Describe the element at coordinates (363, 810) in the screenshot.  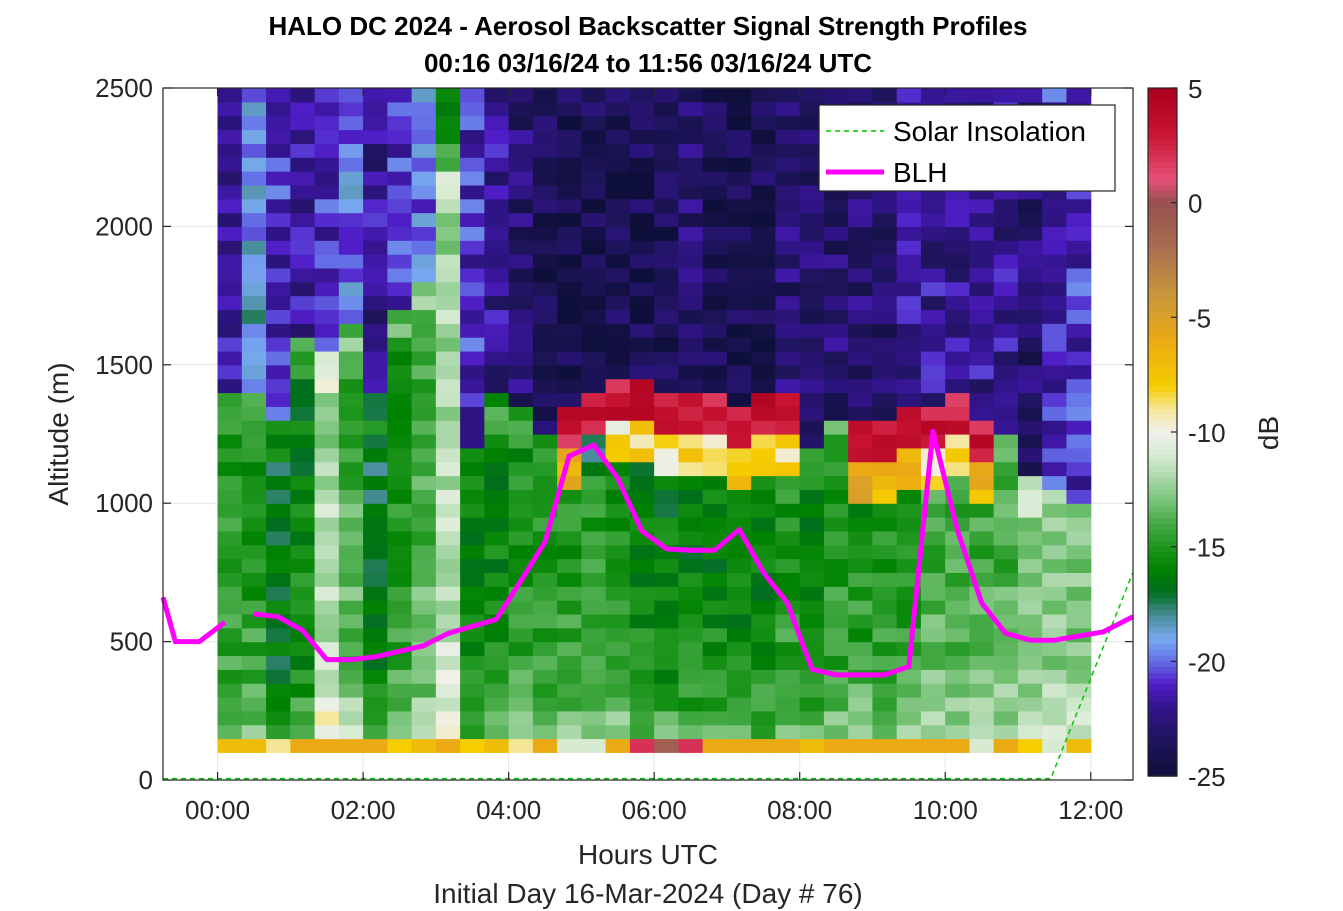
I see `x-tick-label: 02:00` at that location.